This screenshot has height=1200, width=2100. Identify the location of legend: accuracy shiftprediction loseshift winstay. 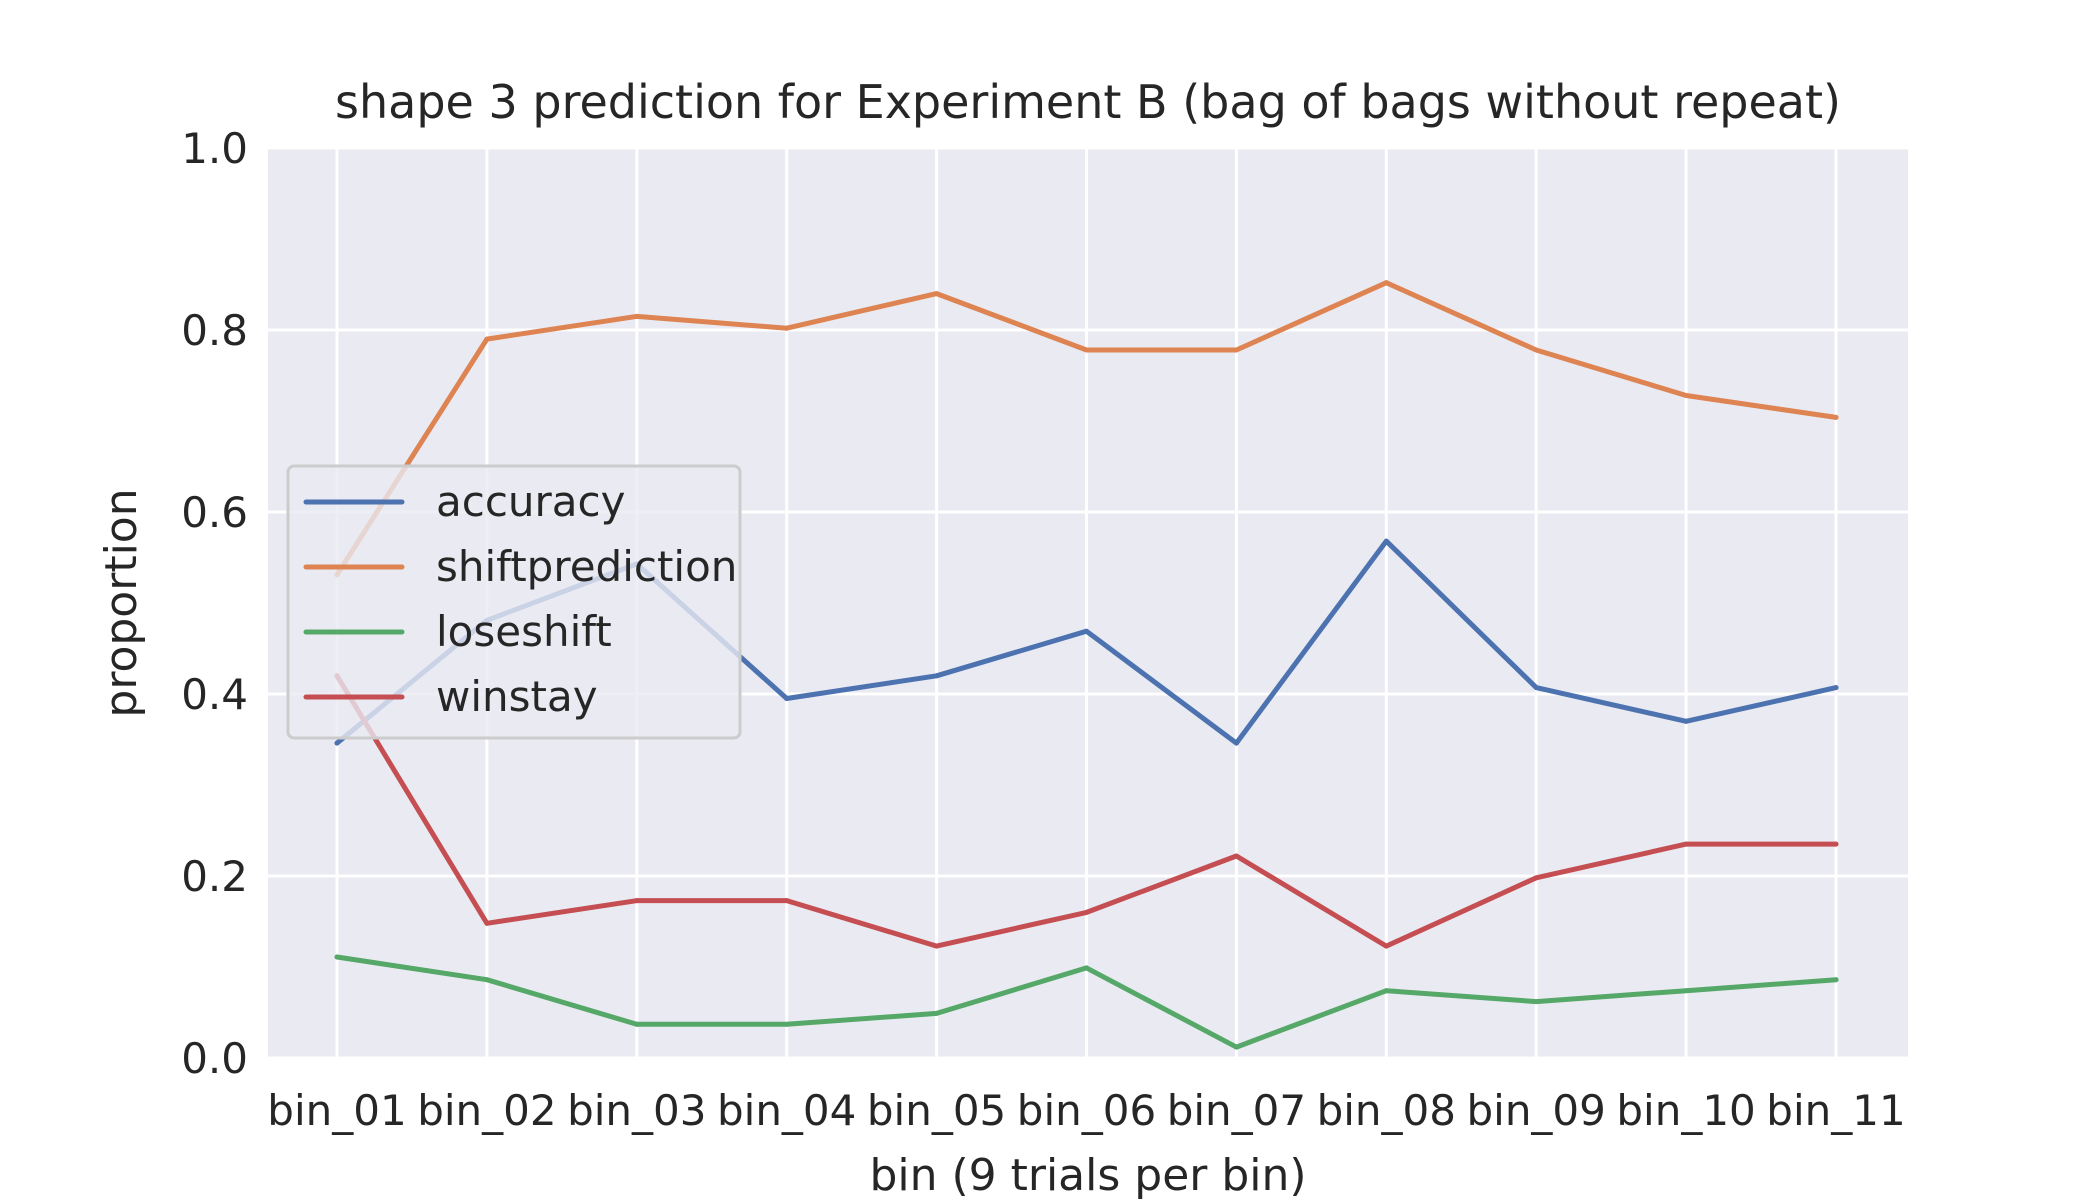
(514, 602).